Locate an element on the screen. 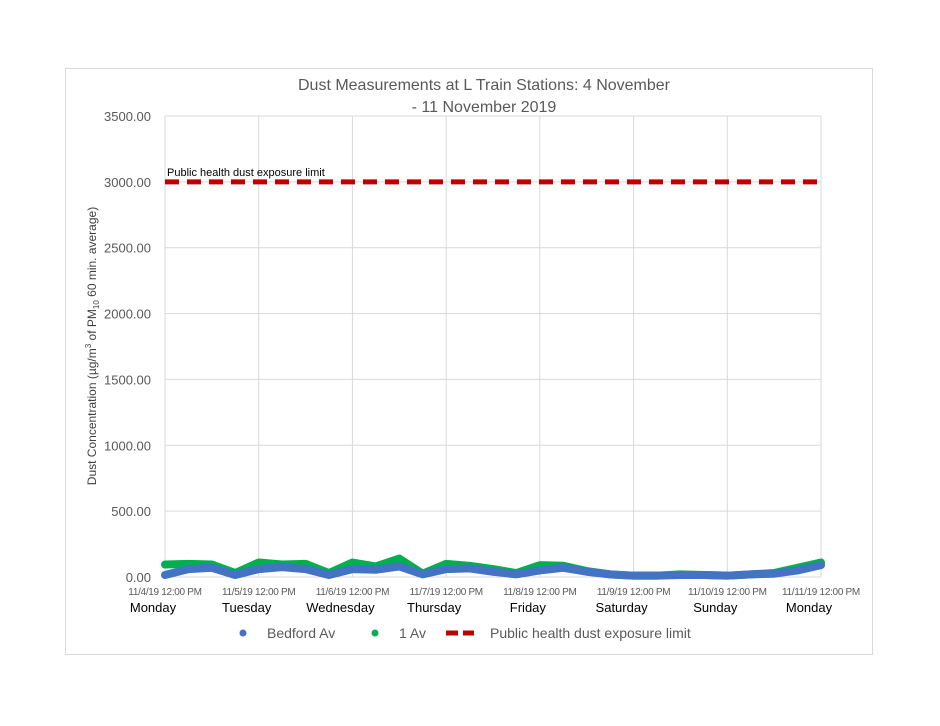  y-tick-label: 0.00 is located at coordinates (138, 577).